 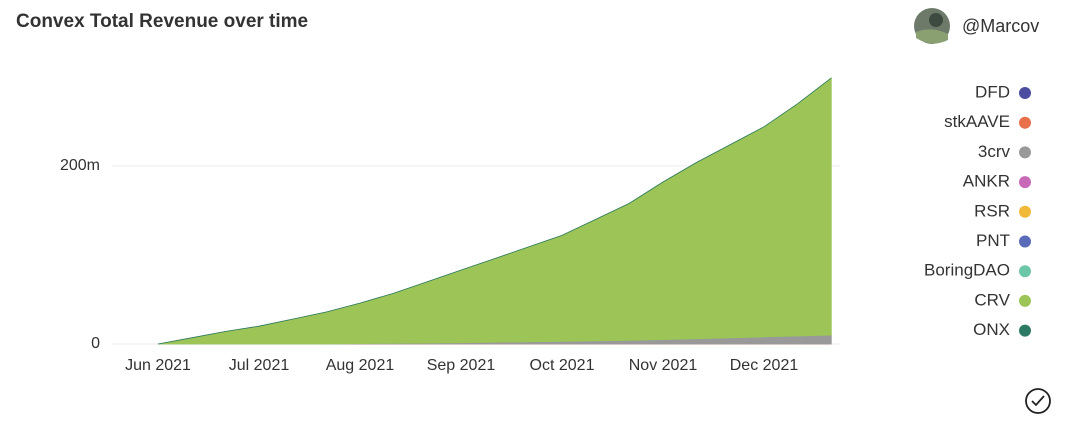 What do you see at coordinates (80, 165) in the screenshot?
I see `y-tick-label: 200m` at bounding box center [80, 165].